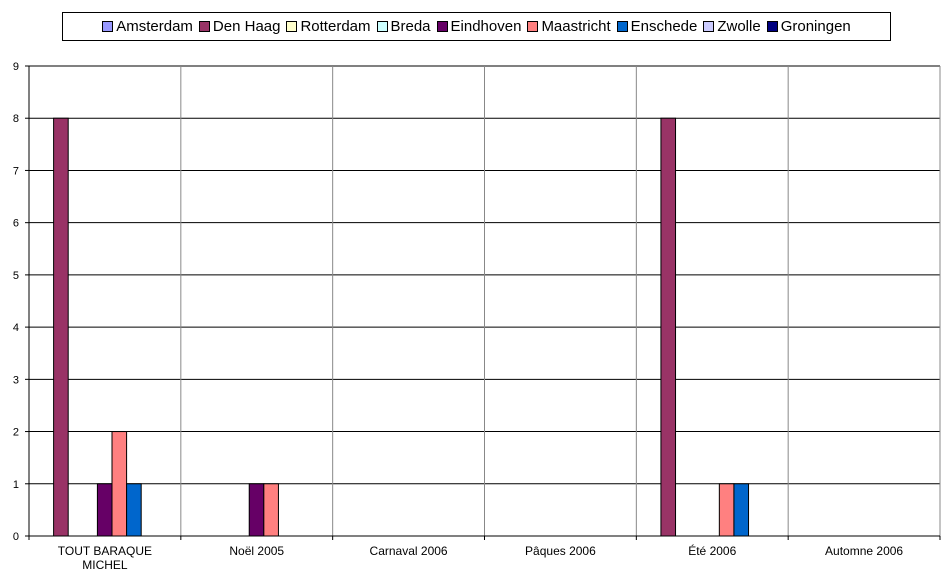 The width and height of the screenshot is (941, 576). What do you see at coordinates (105, 565) in the screenshot?
I see `x-category-label: MICHEL` at bounding box center [105, 565].